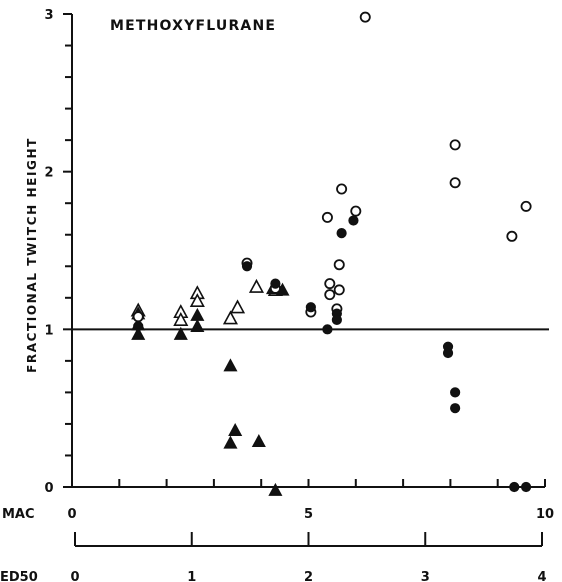 The image size is (562, 582). What do you see at coordinates (308, 514) in the screenshot?
I see `mac-tick-label: 5` at bounding box center [308, 514].